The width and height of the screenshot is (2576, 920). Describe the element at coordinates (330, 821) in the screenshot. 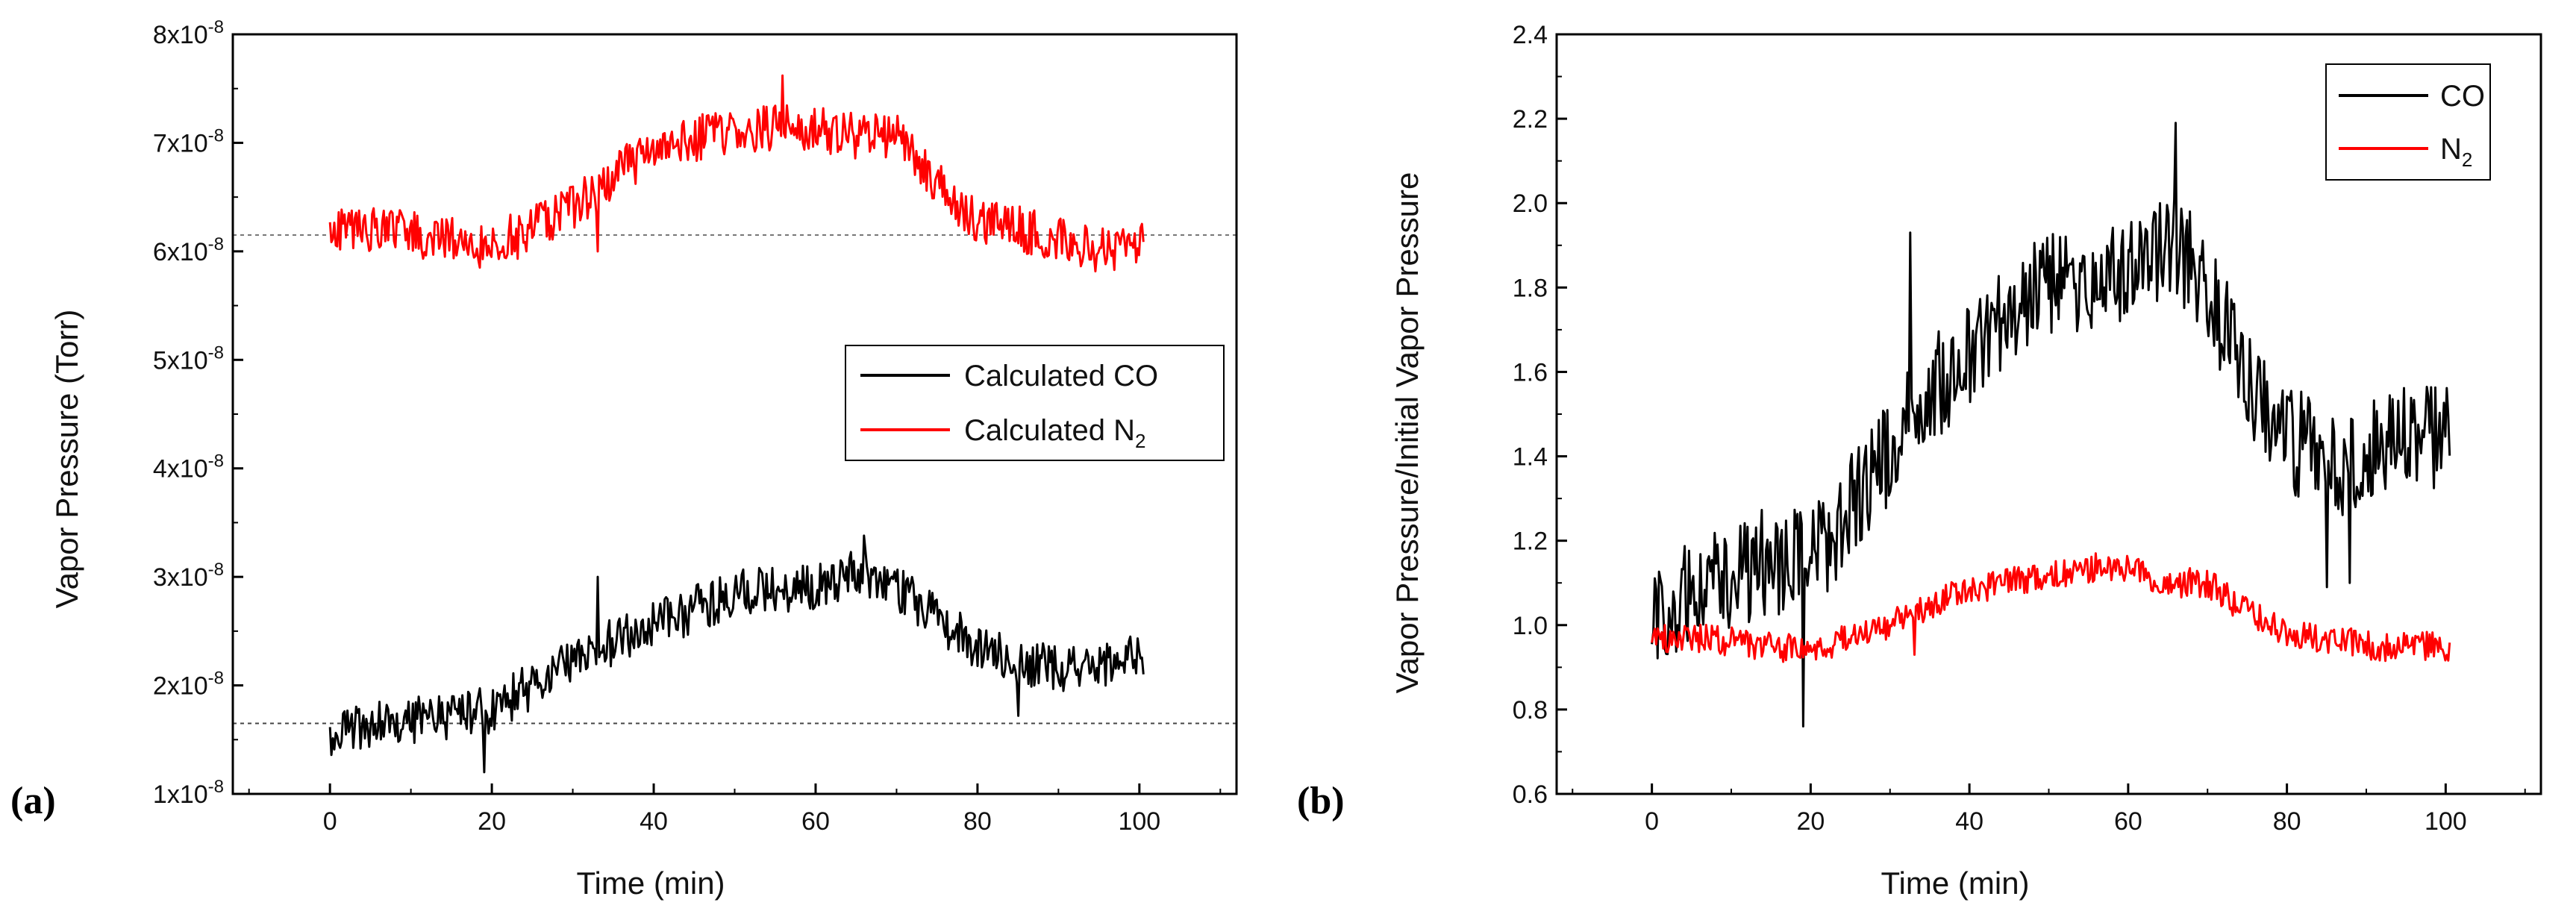

I see `panel-a-x-tick-label: 0` at that location.